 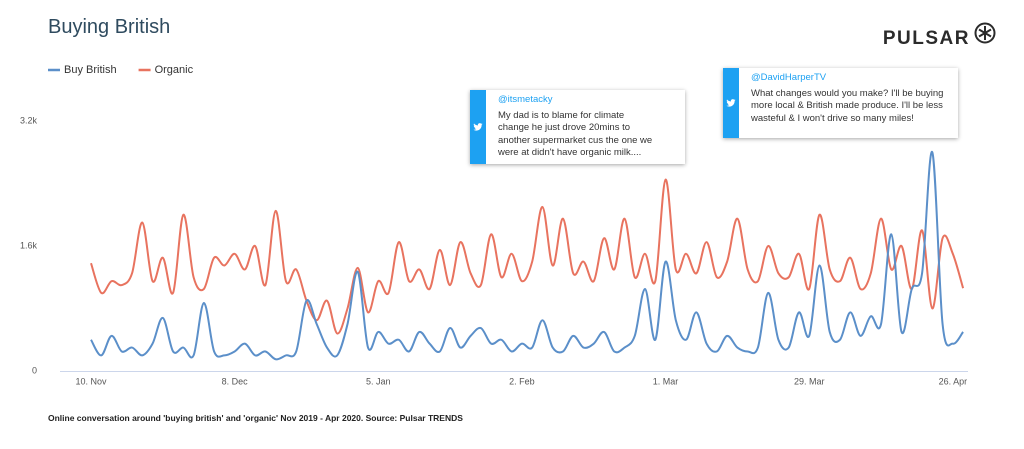 I want to click on x-tick-label: 5. Jan, so click(x=378, y=381).